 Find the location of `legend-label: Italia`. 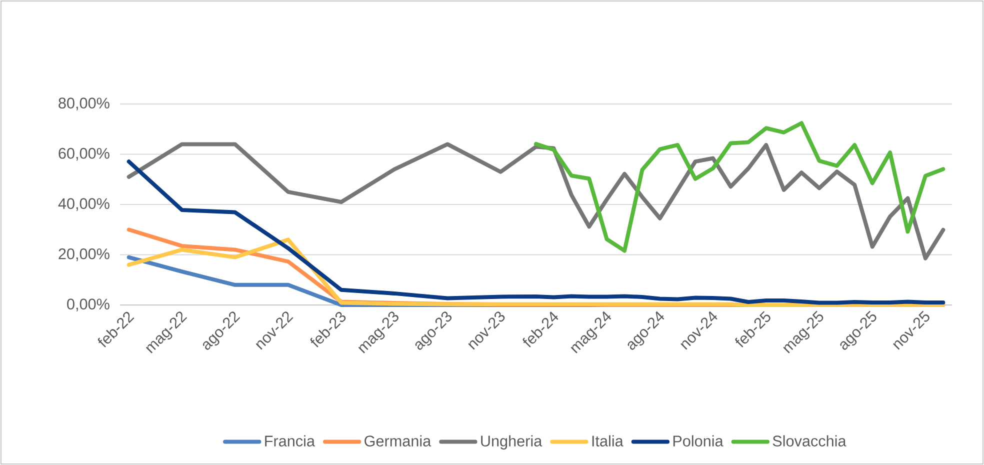

legend-label: Italia is located at coordinates (608, 440).